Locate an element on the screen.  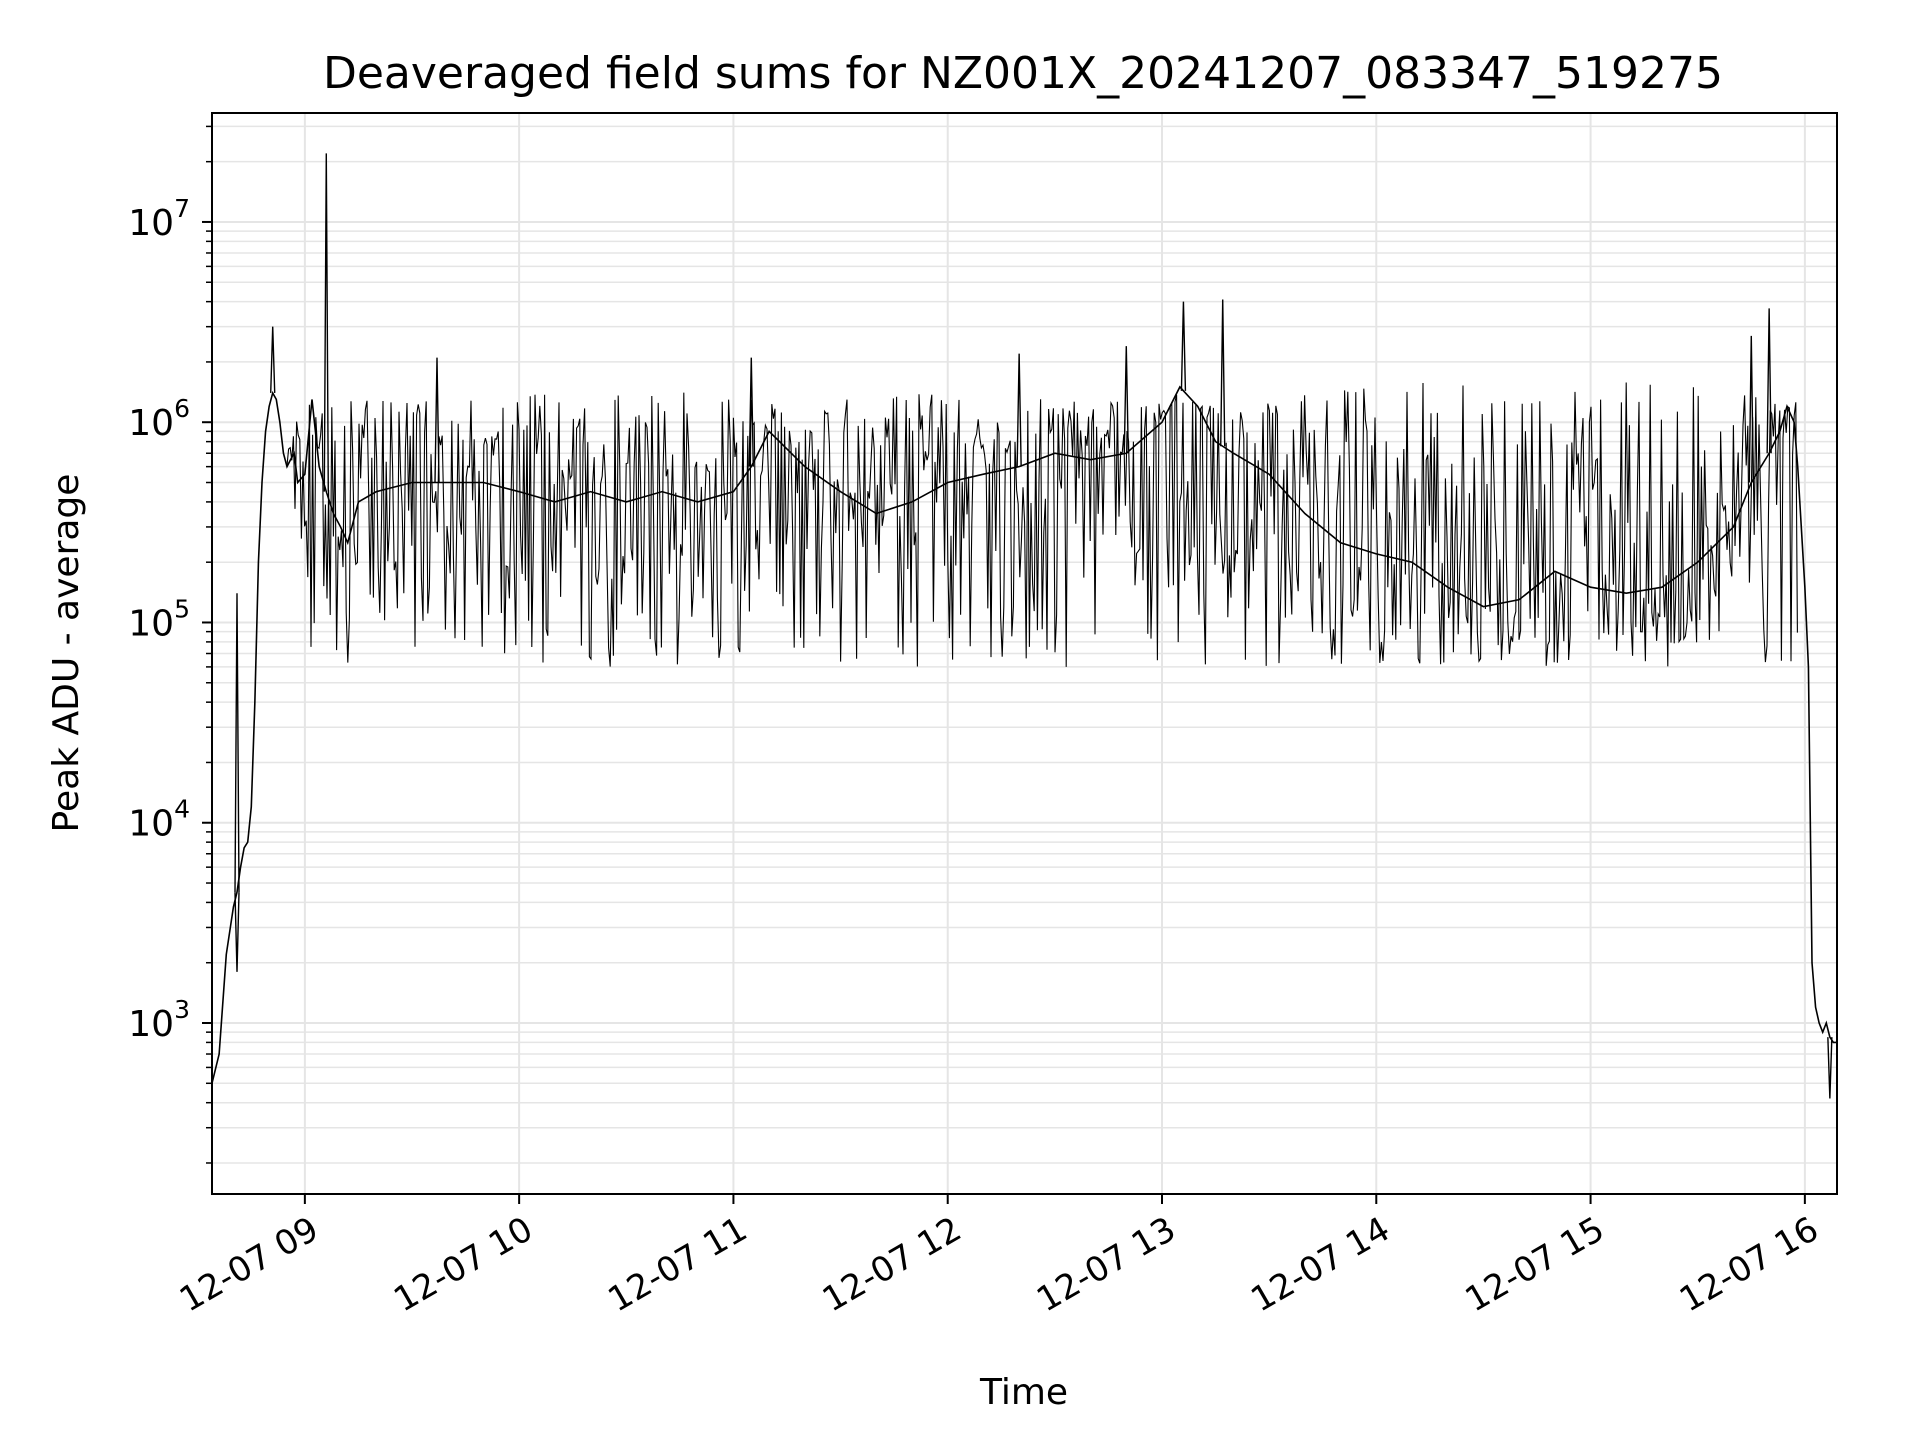
y-tick-label: 10⁵ is located at coordinates (159, 619).